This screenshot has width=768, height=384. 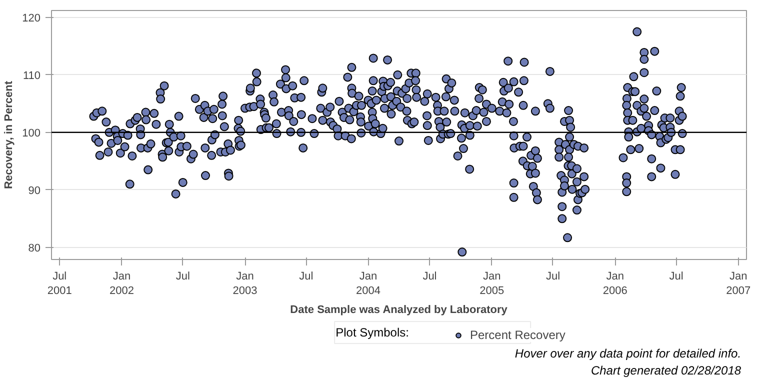 What do you see at coordinates (122, 283) in the screenshot?
I see `x-tick-label: Jan 2002` at bounding box center [122, 283].